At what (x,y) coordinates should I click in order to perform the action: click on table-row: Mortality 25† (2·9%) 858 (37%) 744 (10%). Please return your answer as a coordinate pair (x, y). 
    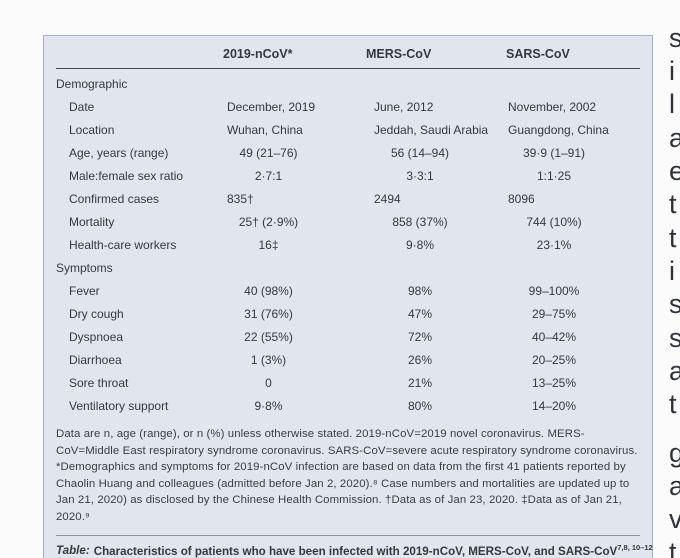
    Looking at the image, I should click on (348, 221).